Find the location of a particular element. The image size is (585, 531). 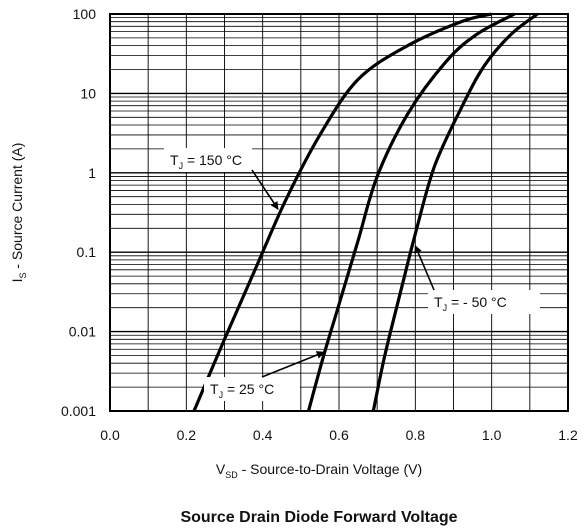

y-axis-label-rest: - Source Current (A) is located at coordinates (17, 208).